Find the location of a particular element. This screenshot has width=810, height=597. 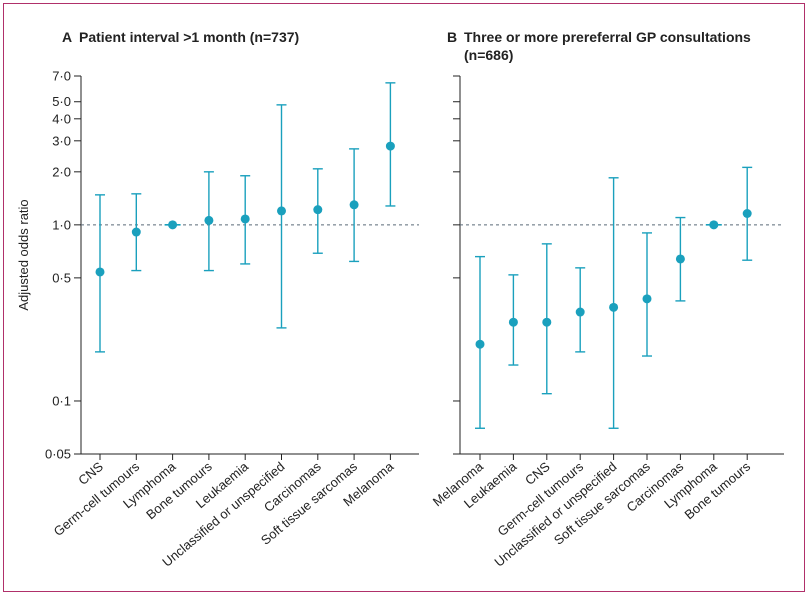

panel-a-y-tick-label: 0·1 is located at coordinates (61, 400).